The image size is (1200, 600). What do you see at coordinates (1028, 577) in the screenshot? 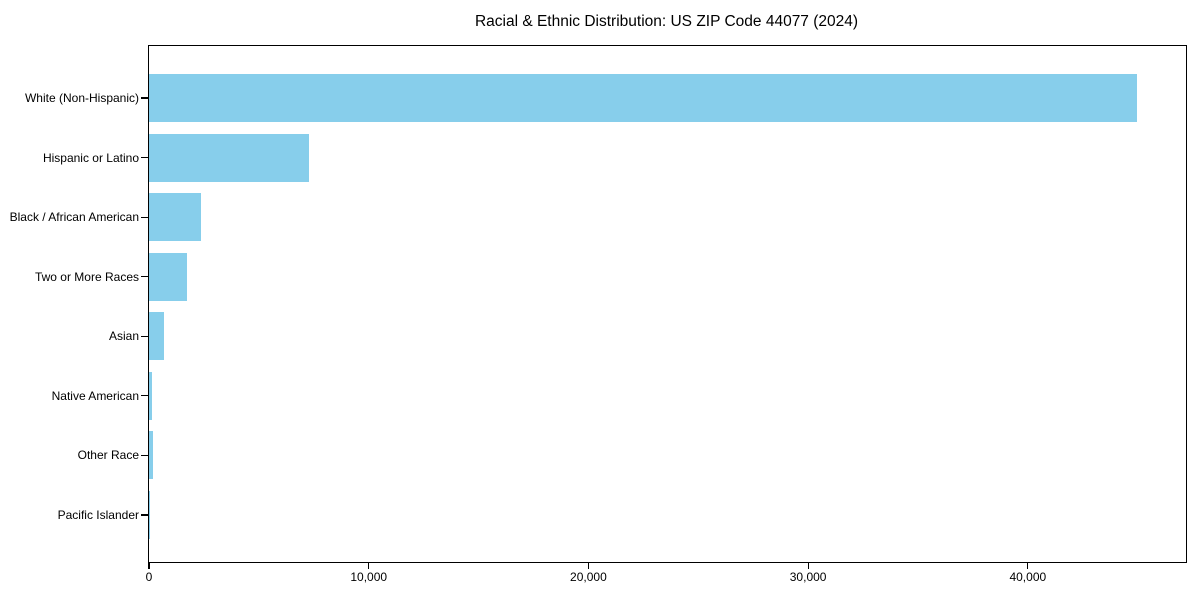
I see `x-tick-label: 40,000` at bounding box center [1028, 577].